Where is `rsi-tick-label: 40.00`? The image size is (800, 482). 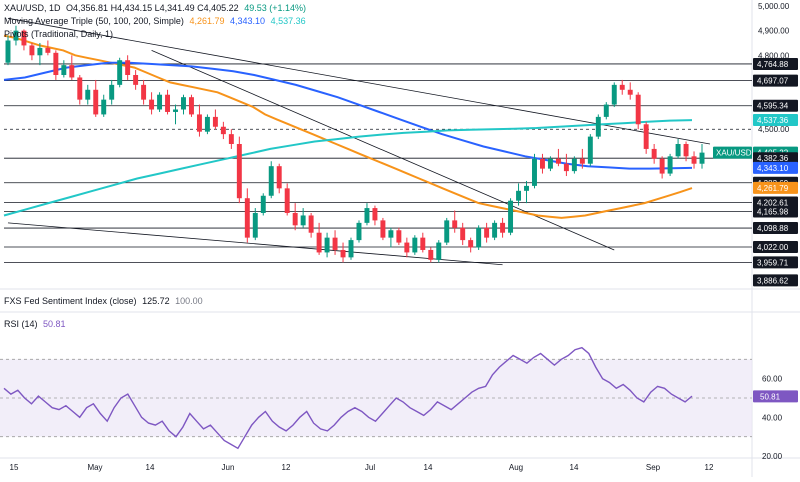 rsi-tick-label: 40.00 is located at coordinates (772, 417).